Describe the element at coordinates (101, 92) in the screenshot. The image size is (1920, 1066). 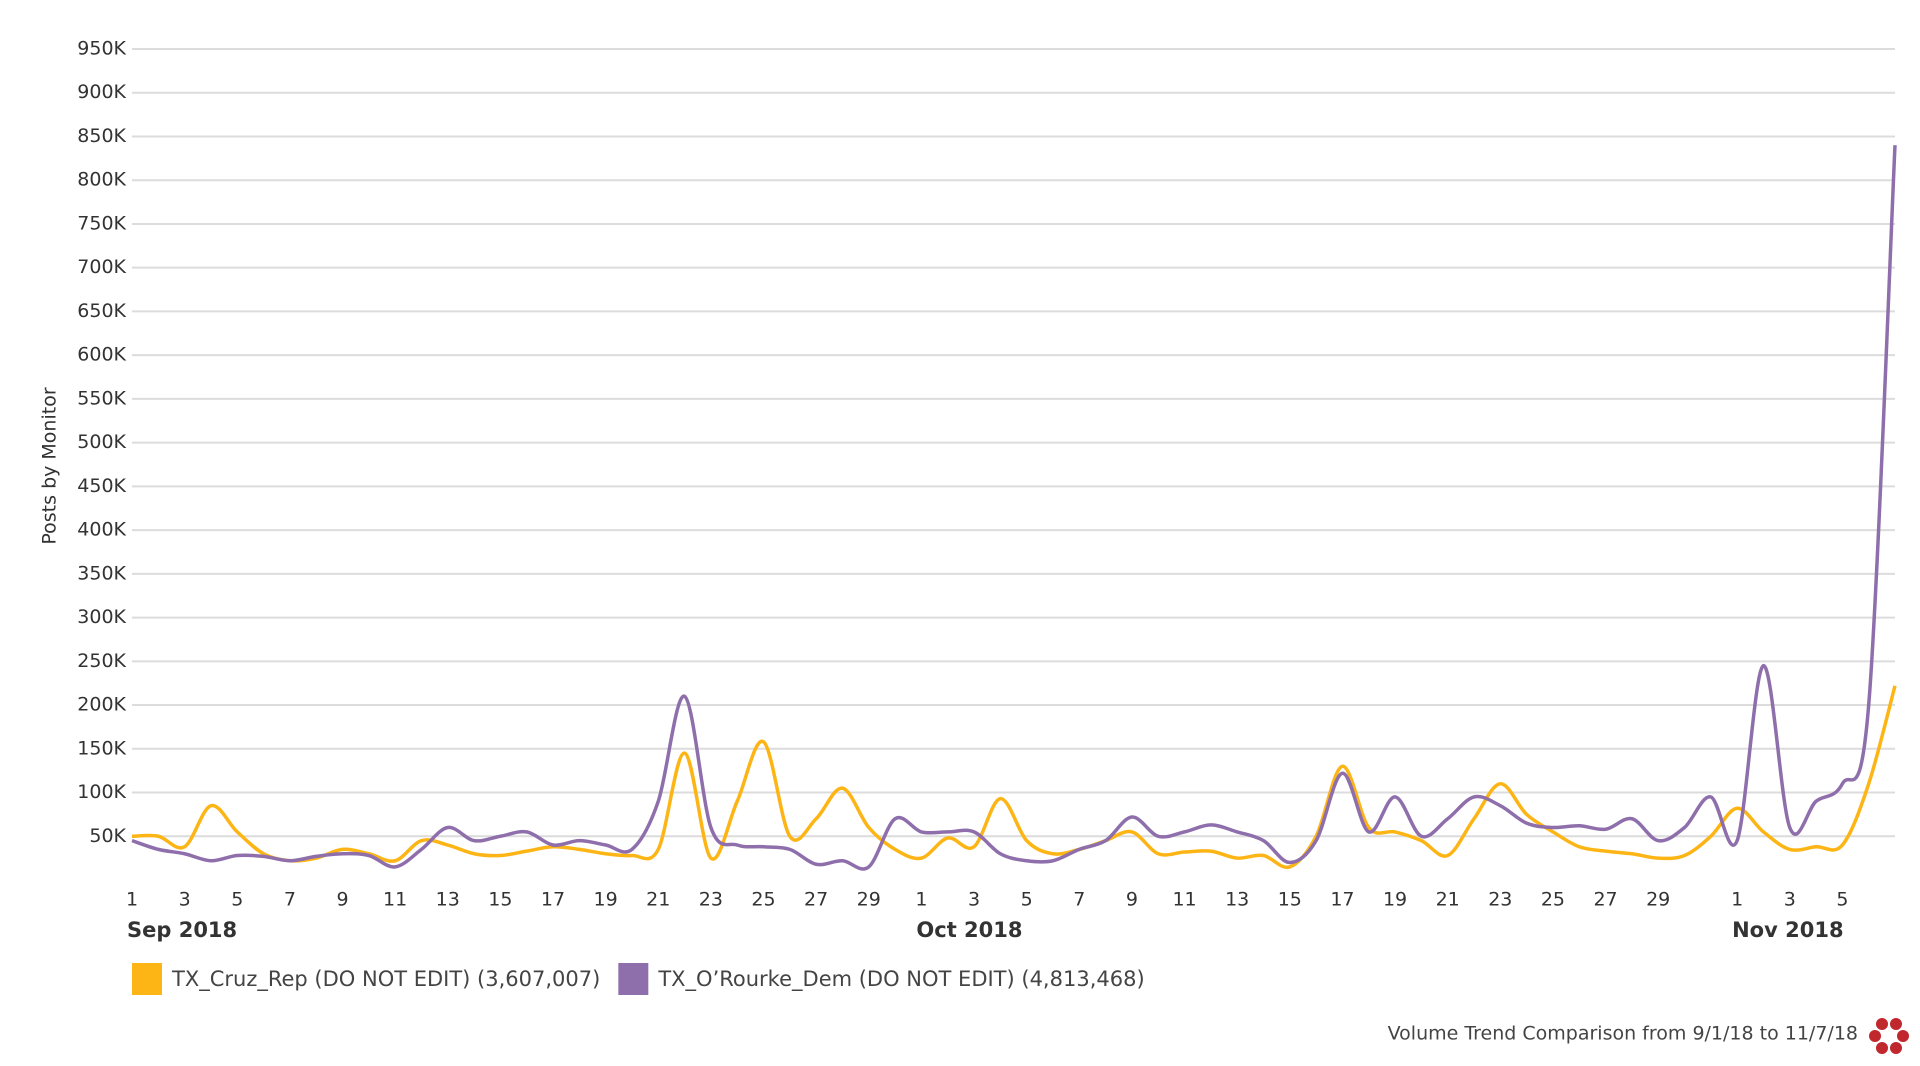
I see `y-tick-label: 900K` at that location.